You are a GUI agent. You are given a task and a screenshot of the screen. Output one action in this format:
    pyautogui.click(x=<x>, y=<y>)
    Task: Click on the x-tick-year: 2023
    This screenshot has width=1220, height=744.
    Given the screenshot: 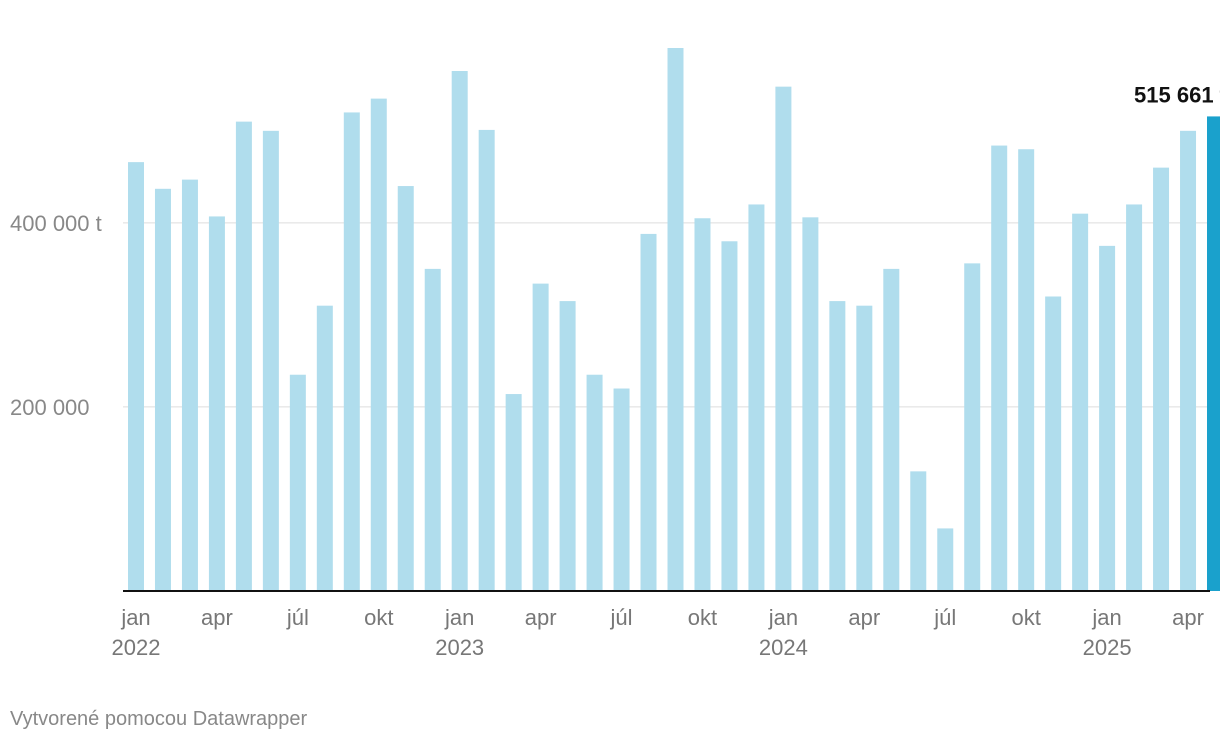 What is the action you would take?
    pyautogui.click(x=459, y=647)
    